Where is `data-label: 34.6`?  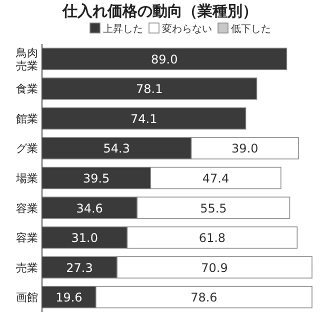 data-label: 34.6 is located at coordinates (89, 208).